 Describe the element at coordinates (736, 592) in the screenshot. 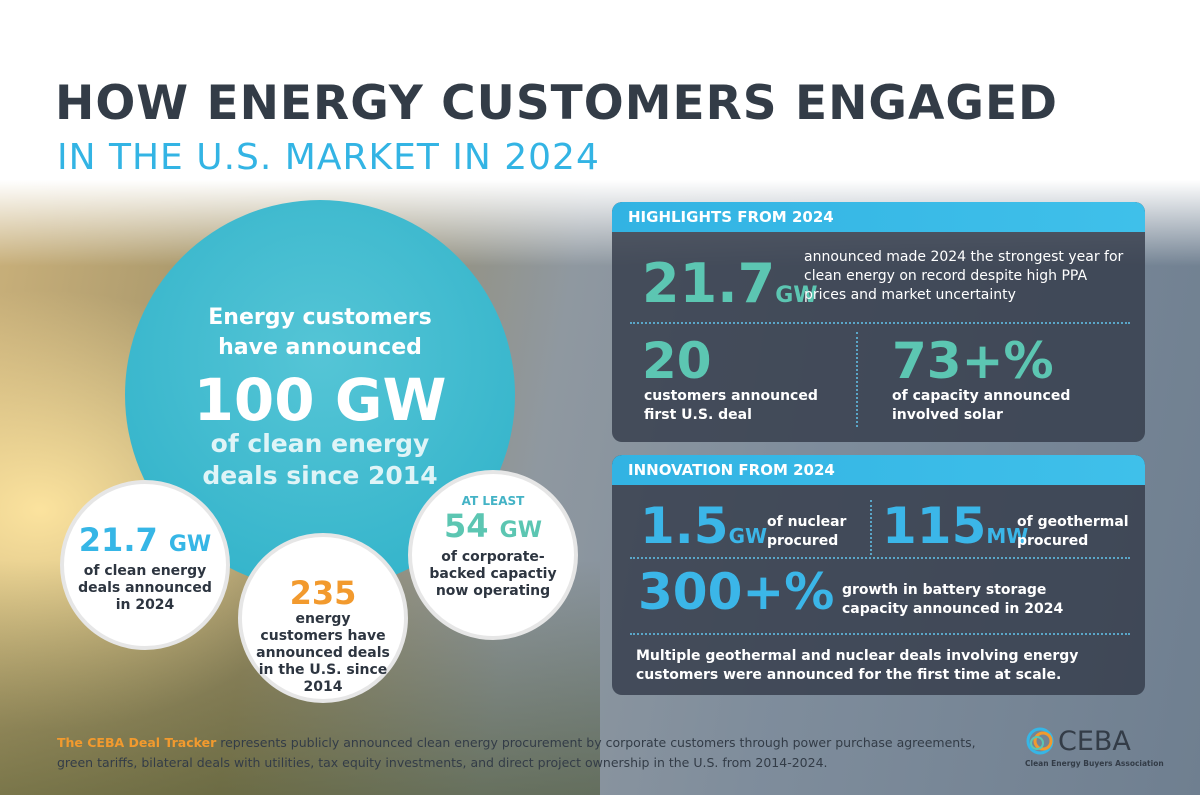

I see `value: 300+%` at that location.